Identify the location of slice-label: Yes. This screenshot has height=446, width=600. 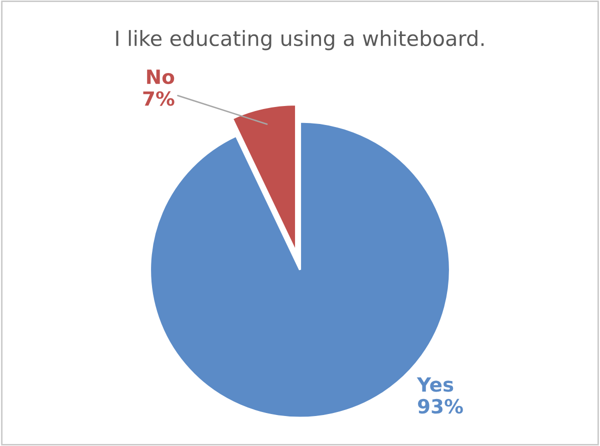
(435, 384).